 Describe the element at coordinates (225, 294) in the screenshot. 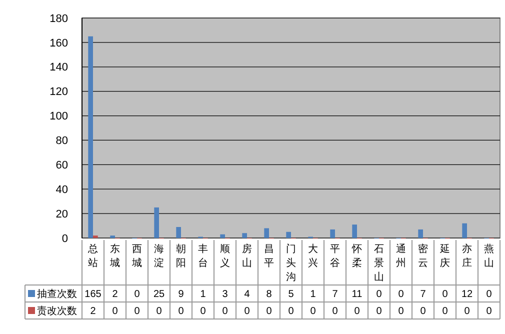

I see `data-label: 3` at that location.